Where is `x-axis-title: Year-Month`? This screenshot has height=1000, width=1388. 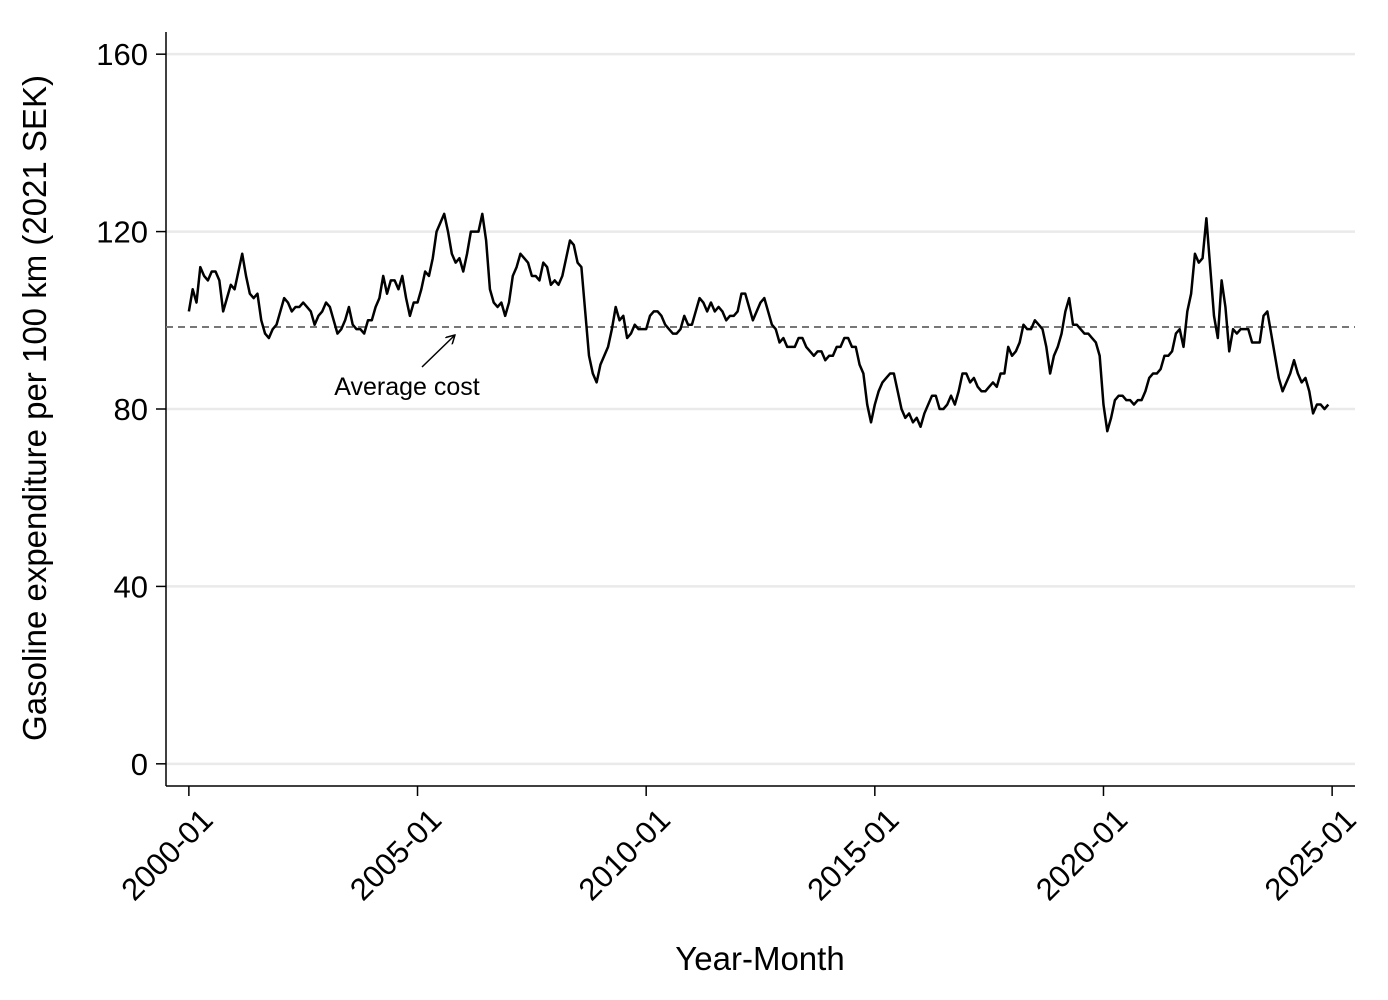 x-axis-title: Year-Month is located at coordinates (759, 958).